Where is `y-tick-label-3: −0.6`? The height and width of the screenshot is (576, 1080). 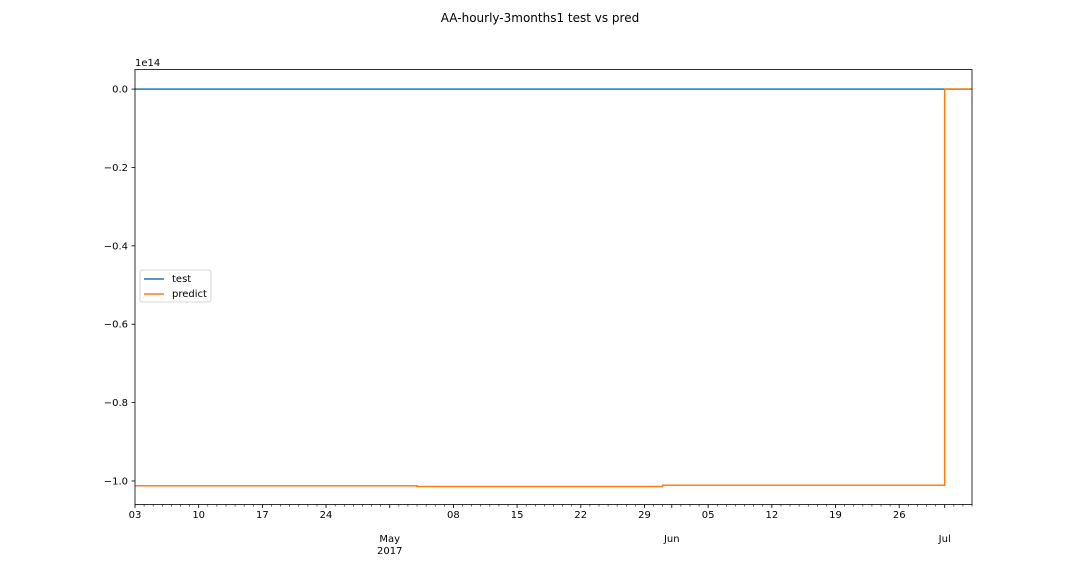 y-tick-label-3: −0.6 is located at coordinates (116, 325).